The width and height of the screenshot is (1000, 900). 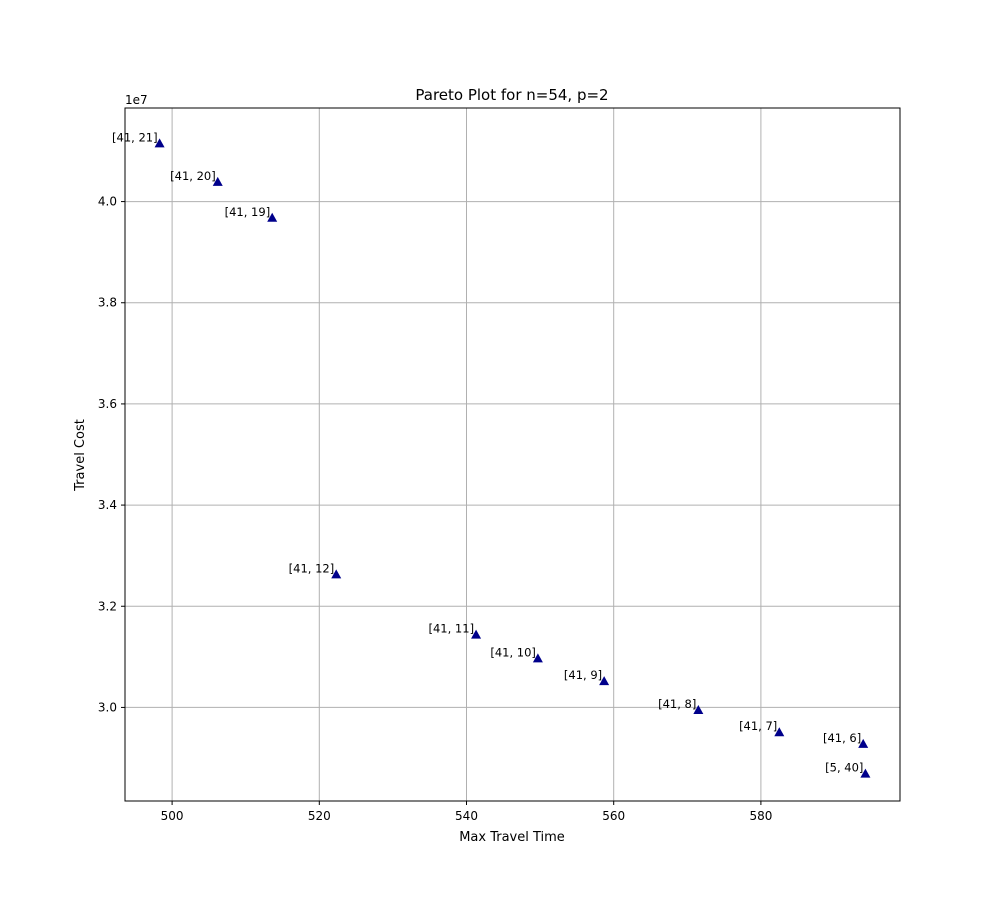 I want to click on data-point-label: [41, 6], so click(x=842, y=738).